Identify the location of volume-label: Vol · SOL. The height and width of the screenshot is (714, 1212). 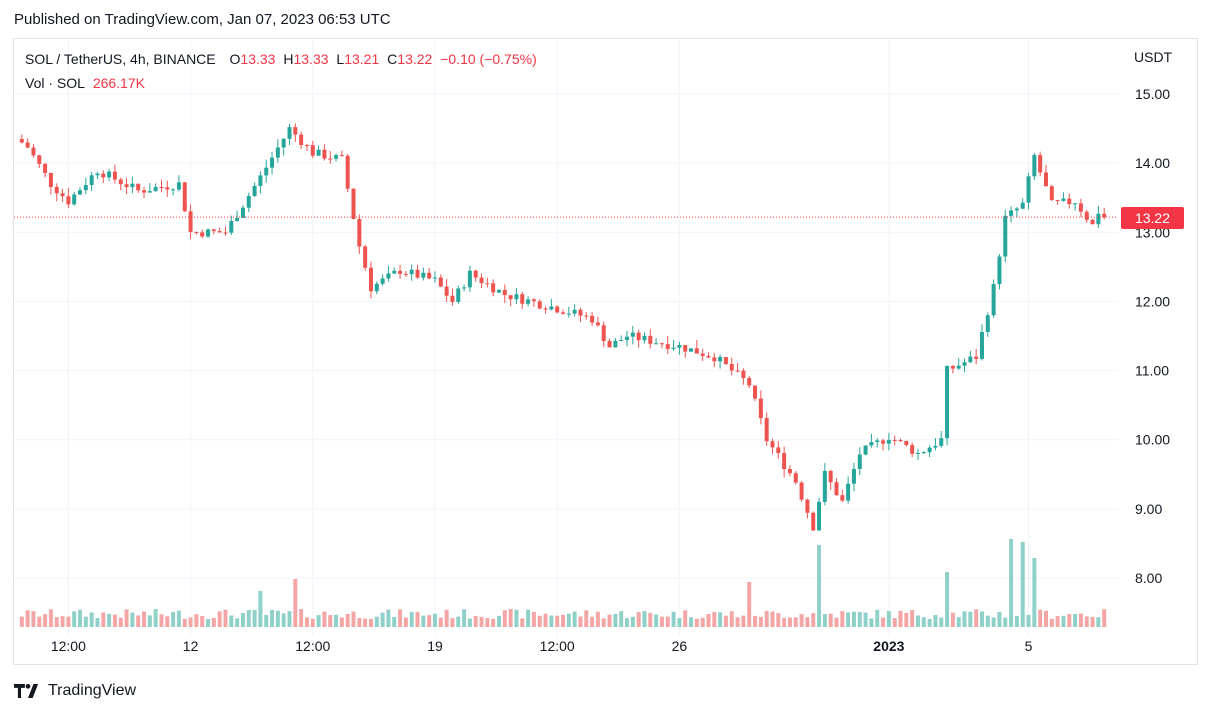
(55, 83).